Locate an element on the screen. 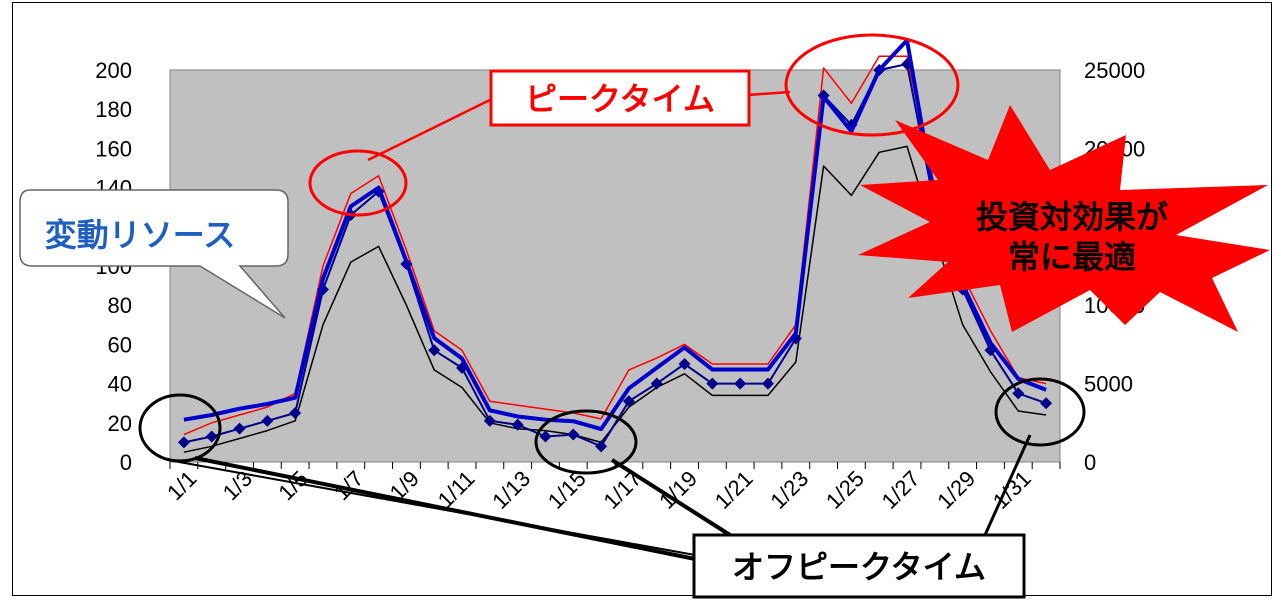 The height and width of the screenshot is (602, 1276). x-tick-label: 1/17 is located at coordinates (622, 490).